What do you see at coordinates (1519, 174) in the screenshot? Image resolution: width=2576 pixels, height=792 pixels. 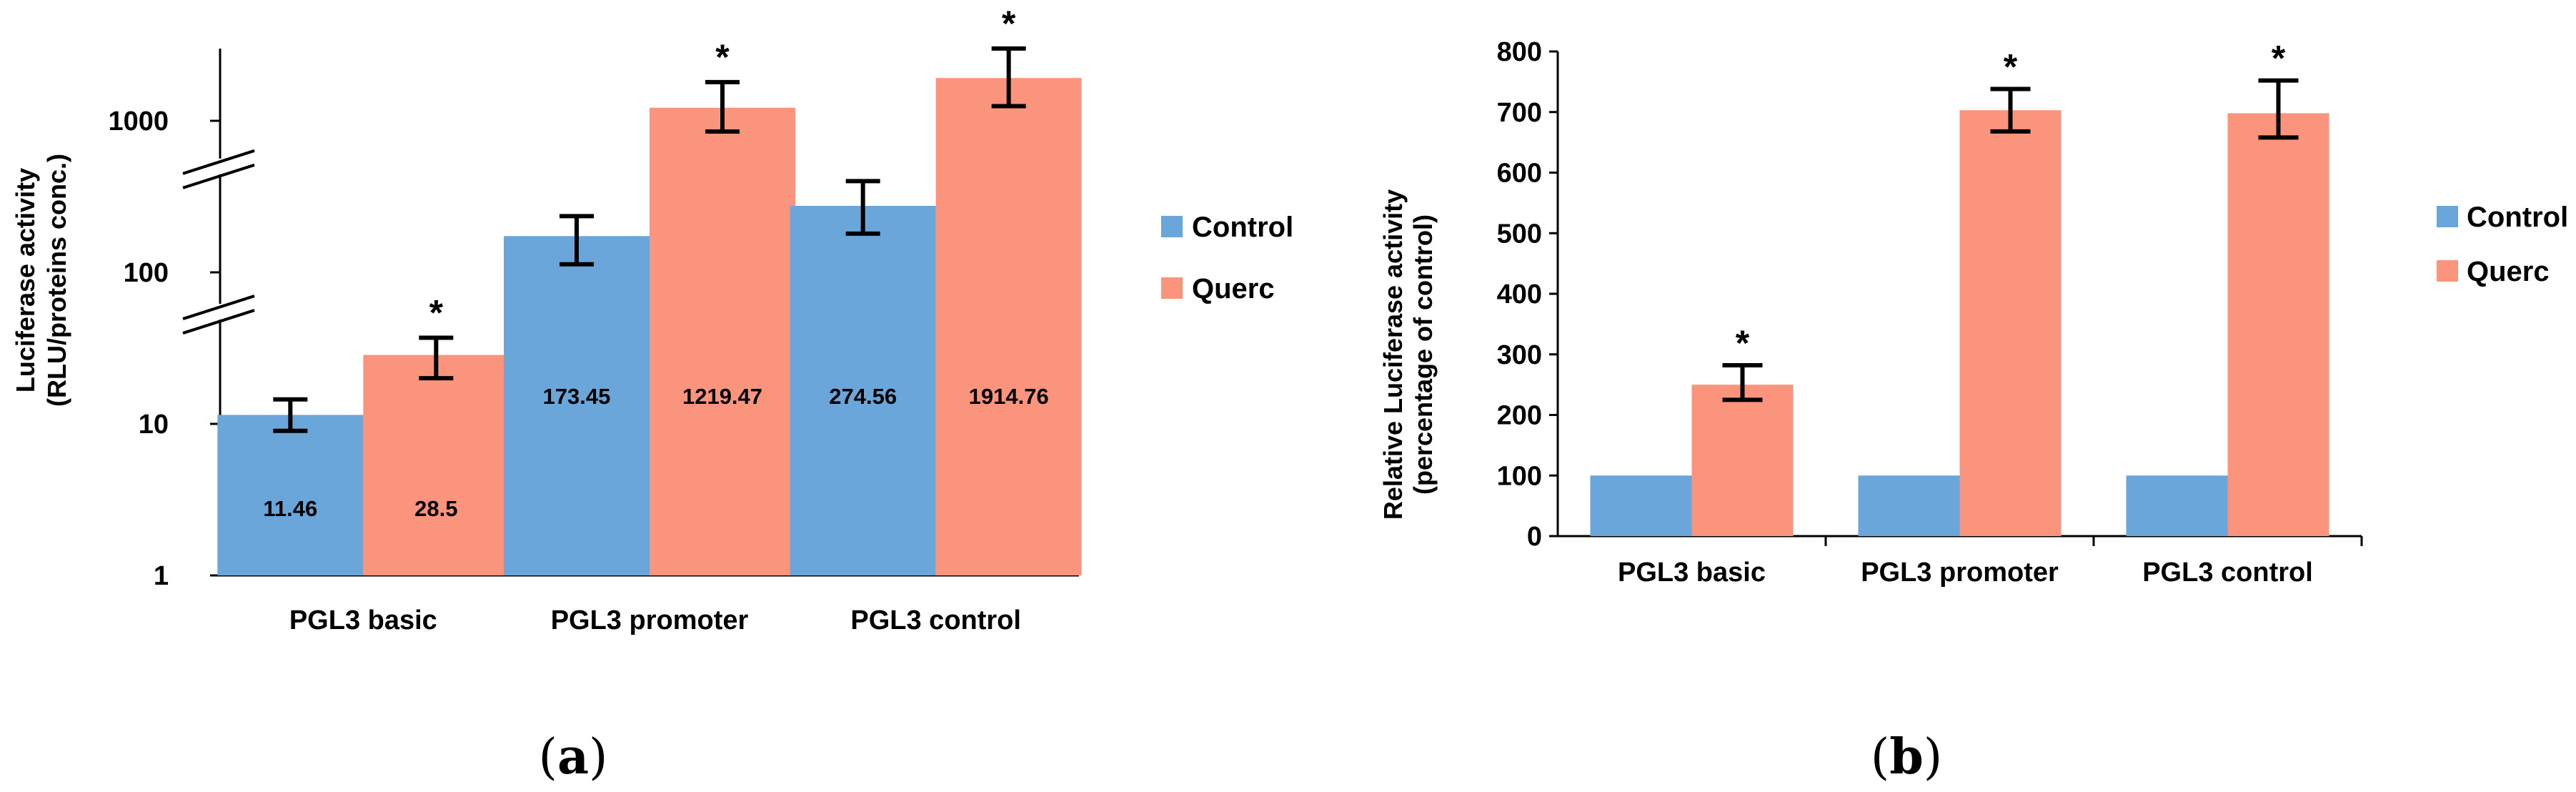 I see `chart-b-ytick-label: 600` at bounding box center [1519, 174].